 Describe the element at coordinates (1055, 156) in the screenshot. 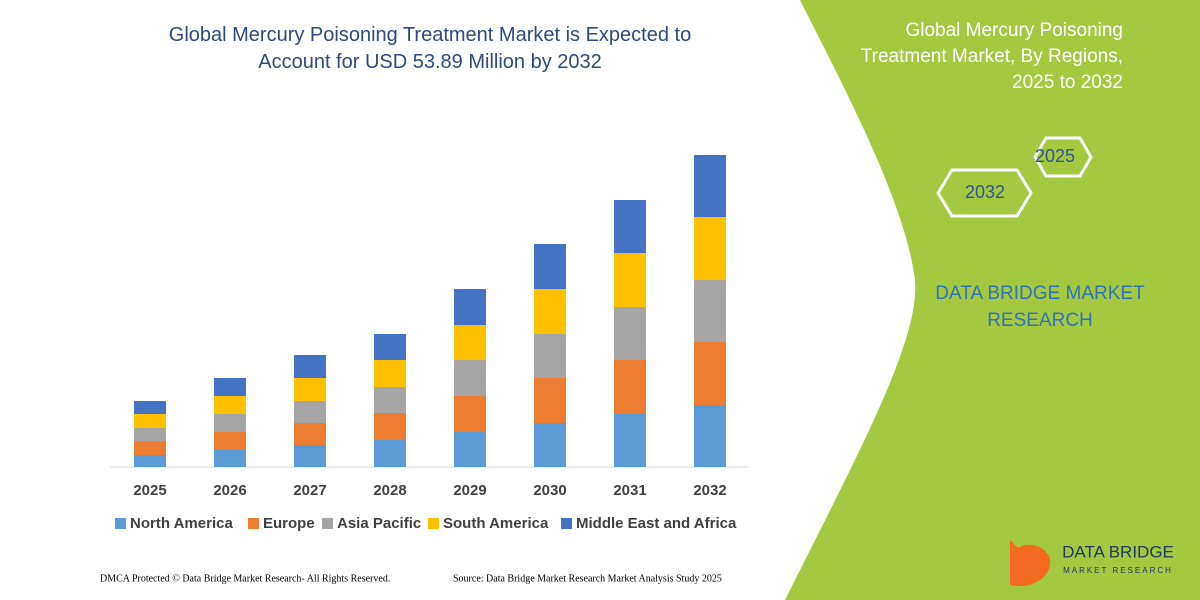

I see `hexagon-label: 2025` at that location.